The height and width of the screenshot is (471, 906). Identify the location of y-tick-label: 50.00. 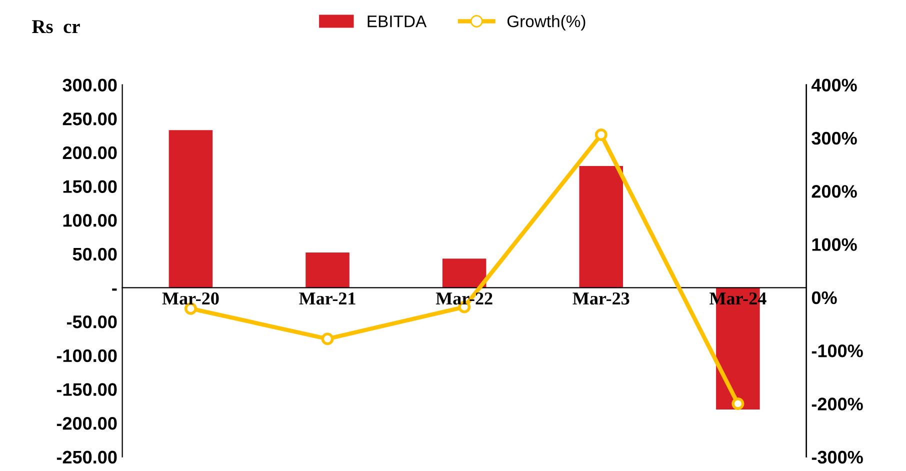
(94, 254).